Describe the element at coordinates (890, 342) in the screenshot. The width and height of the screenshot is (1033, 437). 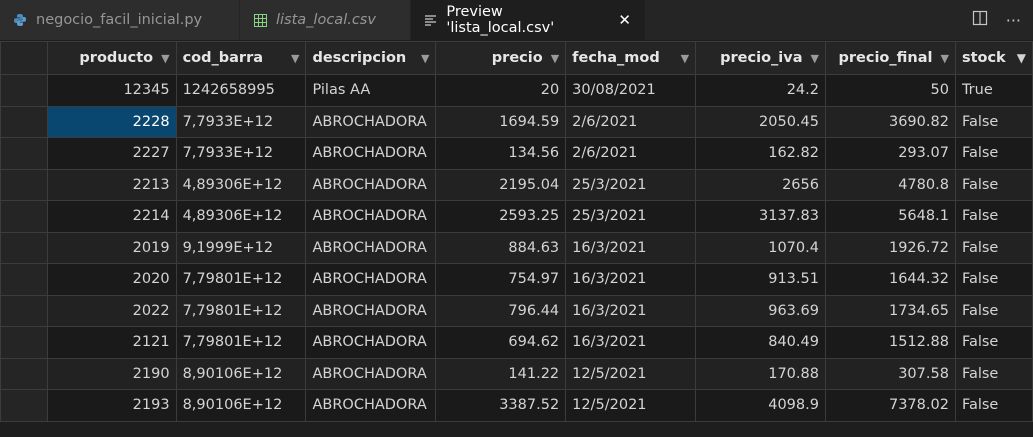
I see `table-cell-precio-final: 1512.88` at that location.